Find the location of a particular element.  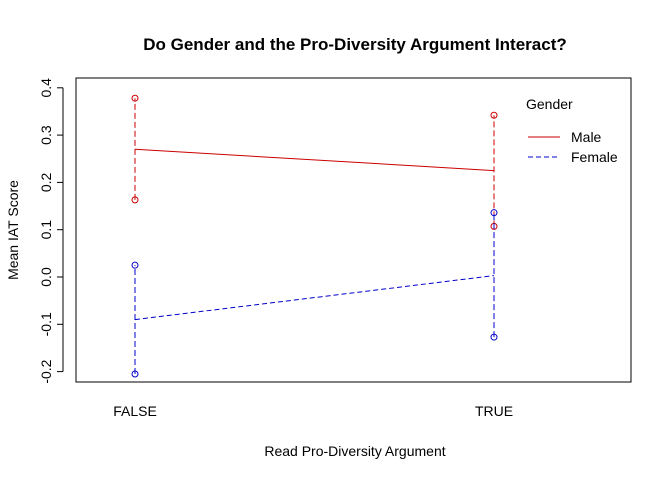

x-tick-label: FALSE is located at coordinates (135, 411).